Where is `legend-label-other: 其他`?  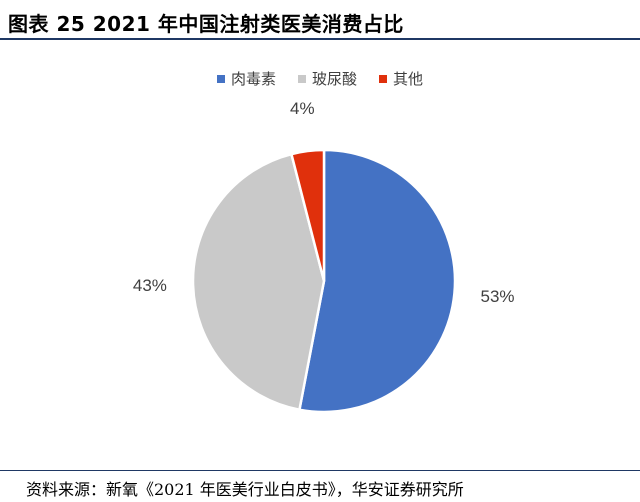
legend-label-other: 其他 is located at coordinates (408, 79).